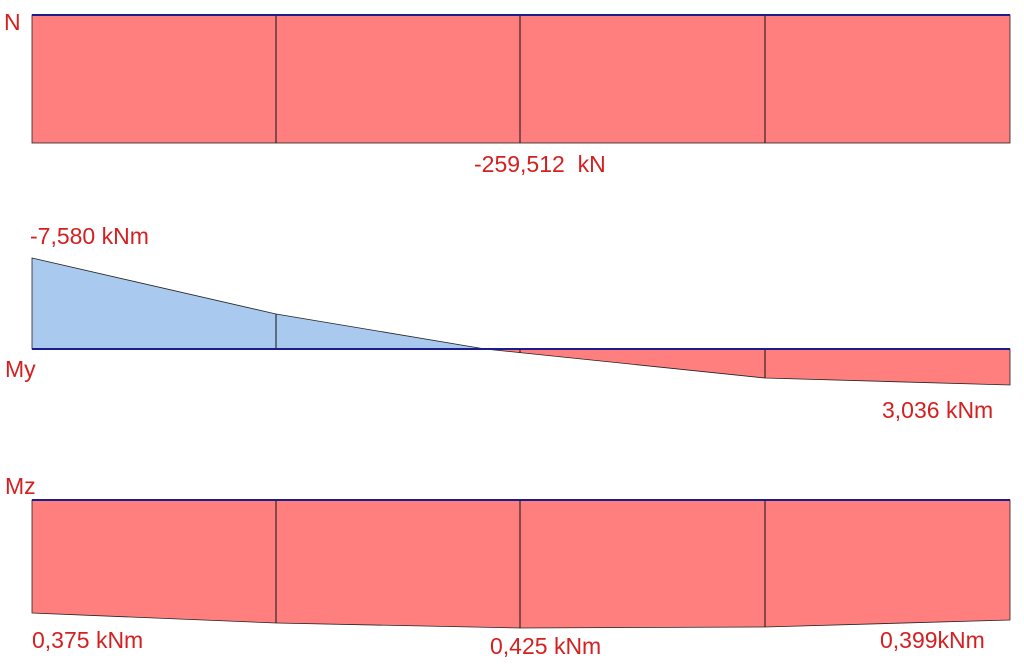 This screenshot has width=1024, height=664. What do you see at coordinates (89, 236) in the screenshot?
I see `value-label: -7,580 kNm` at bounding box center [89, 236].